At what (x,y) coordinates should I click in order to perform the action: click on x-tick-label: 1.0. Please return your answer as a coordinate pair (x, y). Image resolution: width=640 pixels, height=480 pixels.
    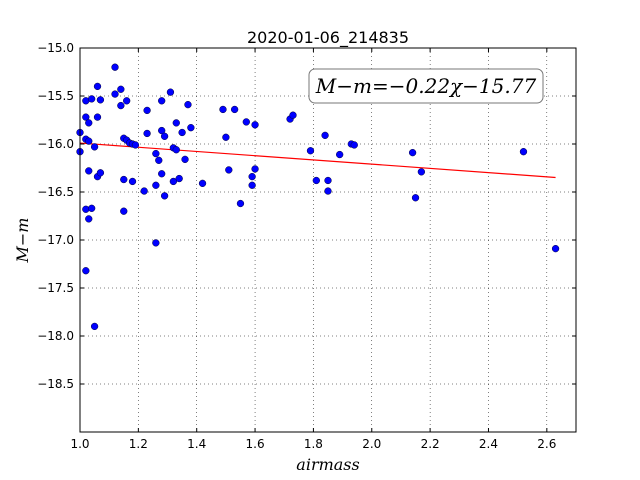
    Looking at the image, I should click on (79, 444).